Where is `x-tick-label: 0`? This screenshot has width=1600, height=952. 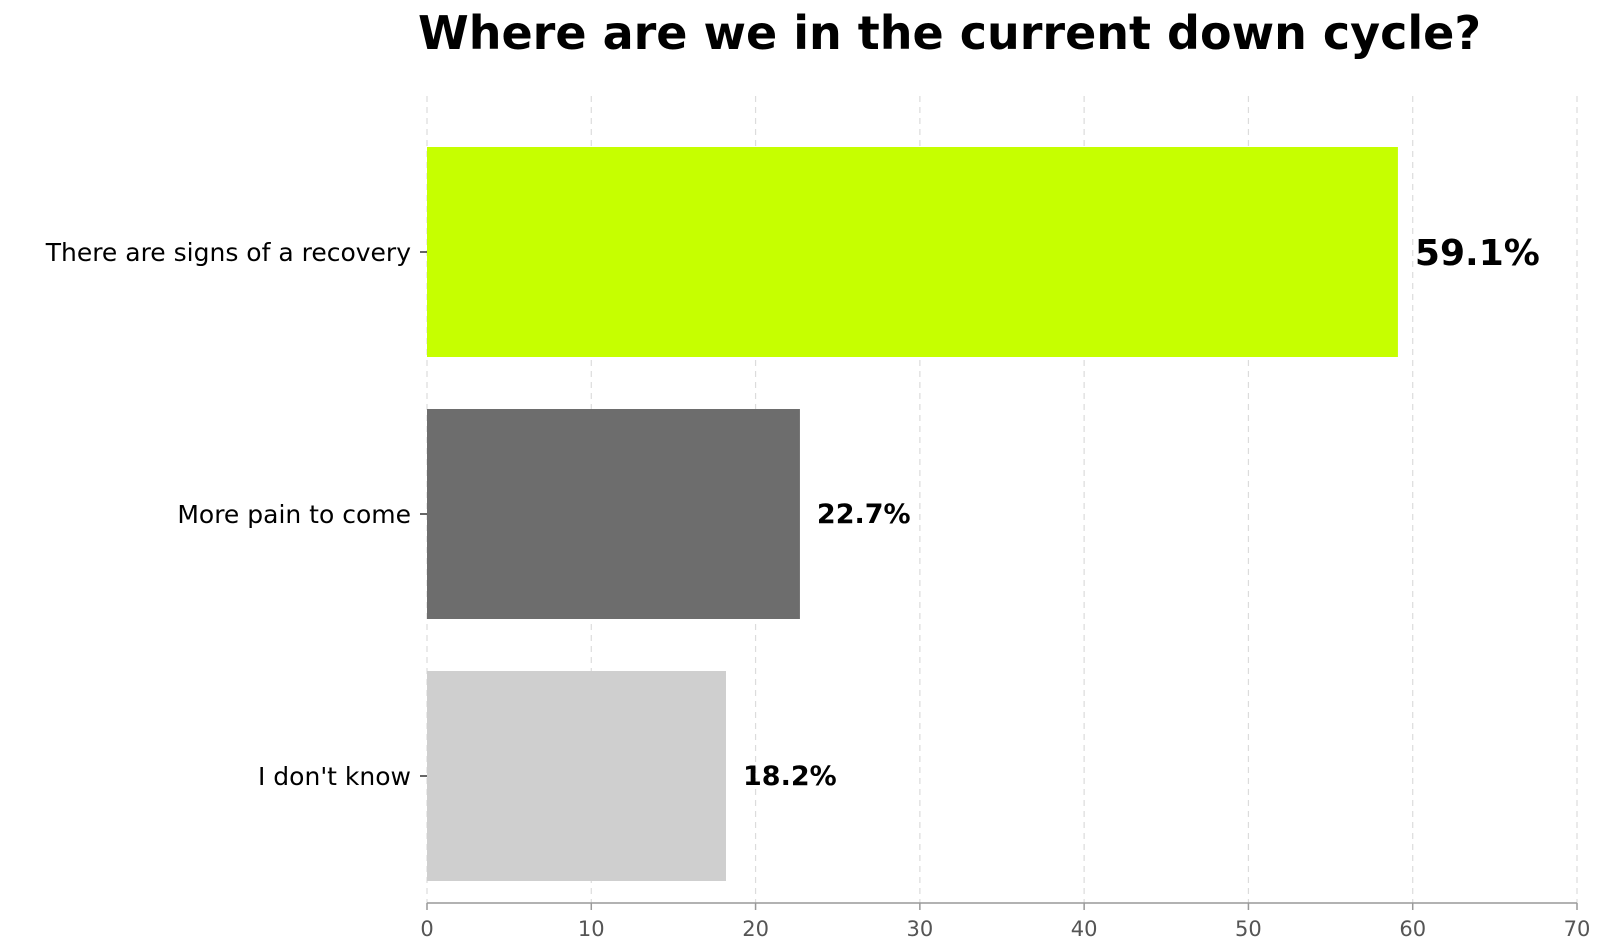 x-tick-label: 0 is located at coordinates (426, 929).